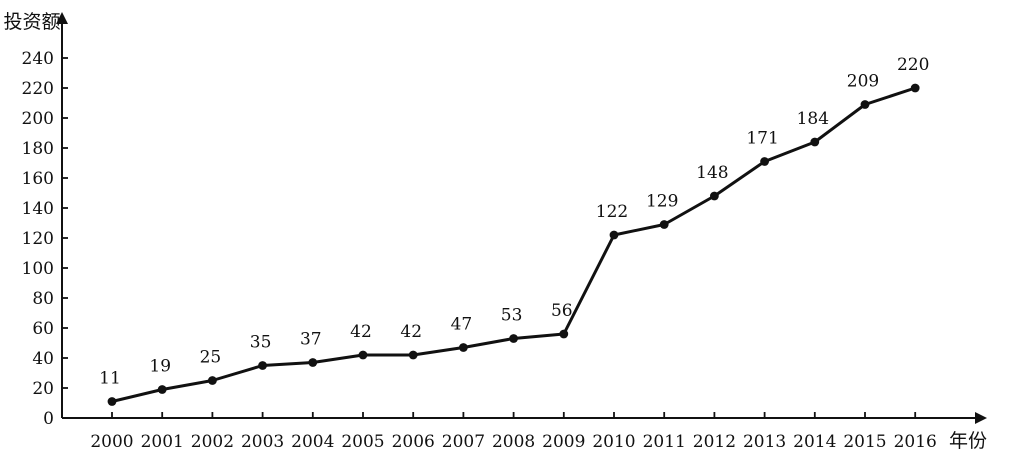 The height and width of the screenshot is (470, 1028). I want to click on data-label: 25, so click(211, 358).